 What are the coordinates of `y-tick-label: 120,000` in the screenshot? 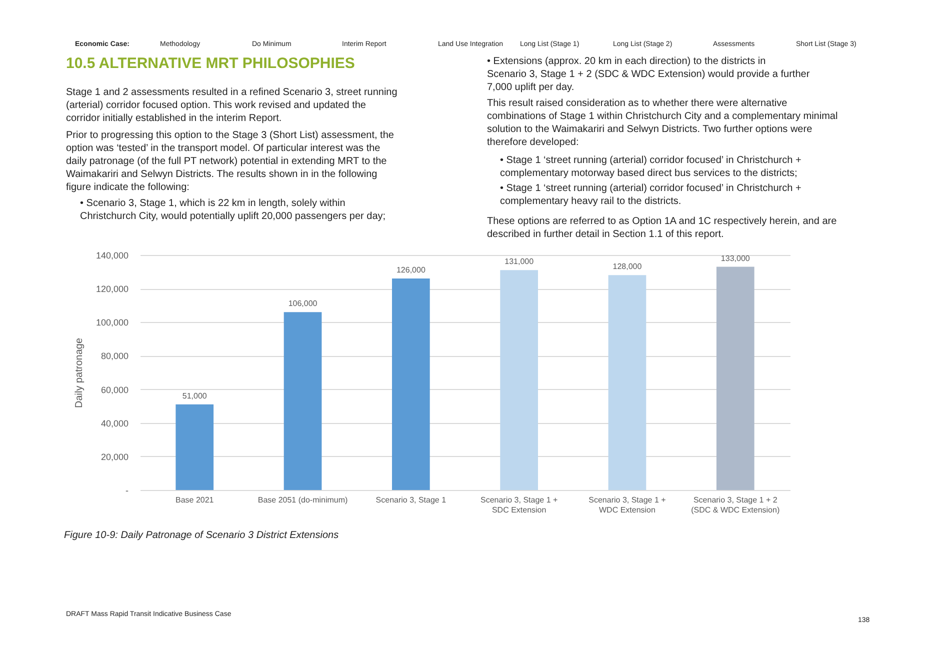 It's located at (112, 289).